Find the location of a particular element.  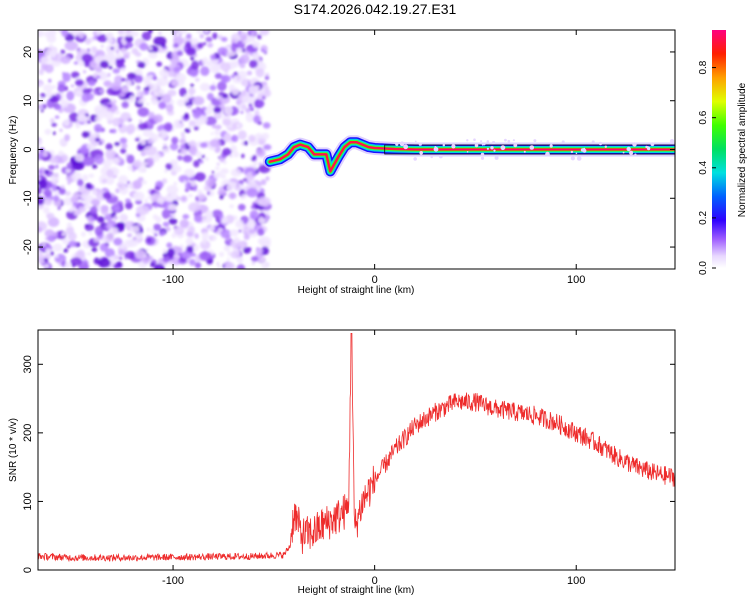

signal-track is located at coordinates (468, 157).